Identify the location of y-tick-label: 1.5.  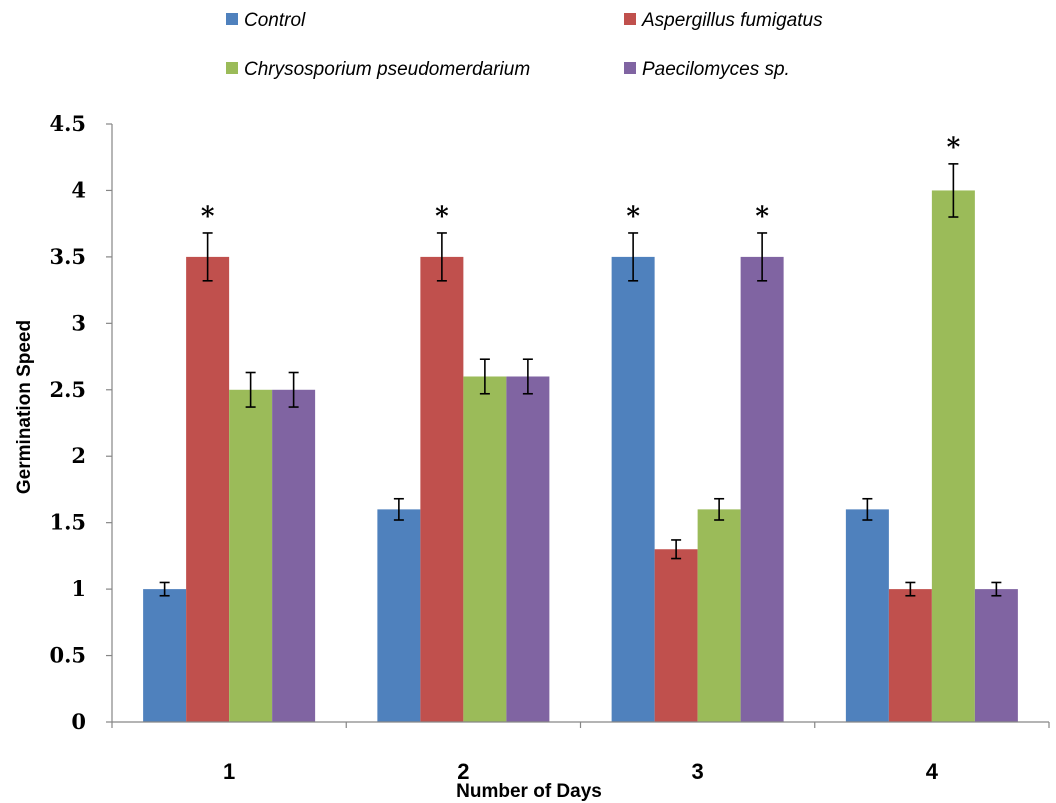
(67, 522).